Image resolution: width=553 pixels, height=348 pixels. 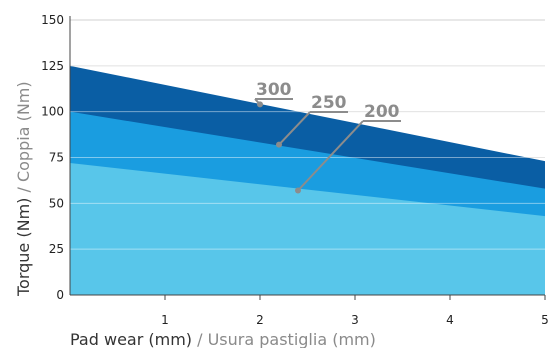 What do you see at coordinates (56, 158) in the screenshot?
I see `y-tick-label-75: 75` at bounding box center [56, 158].